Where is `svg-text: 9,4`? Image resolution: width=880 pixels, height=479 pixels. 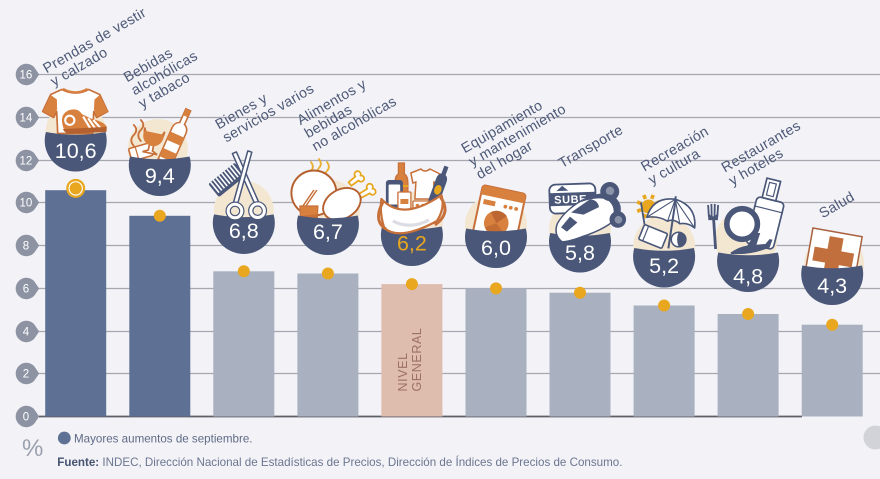 svg-text: 9,4 is located at coordinates (160, 176).